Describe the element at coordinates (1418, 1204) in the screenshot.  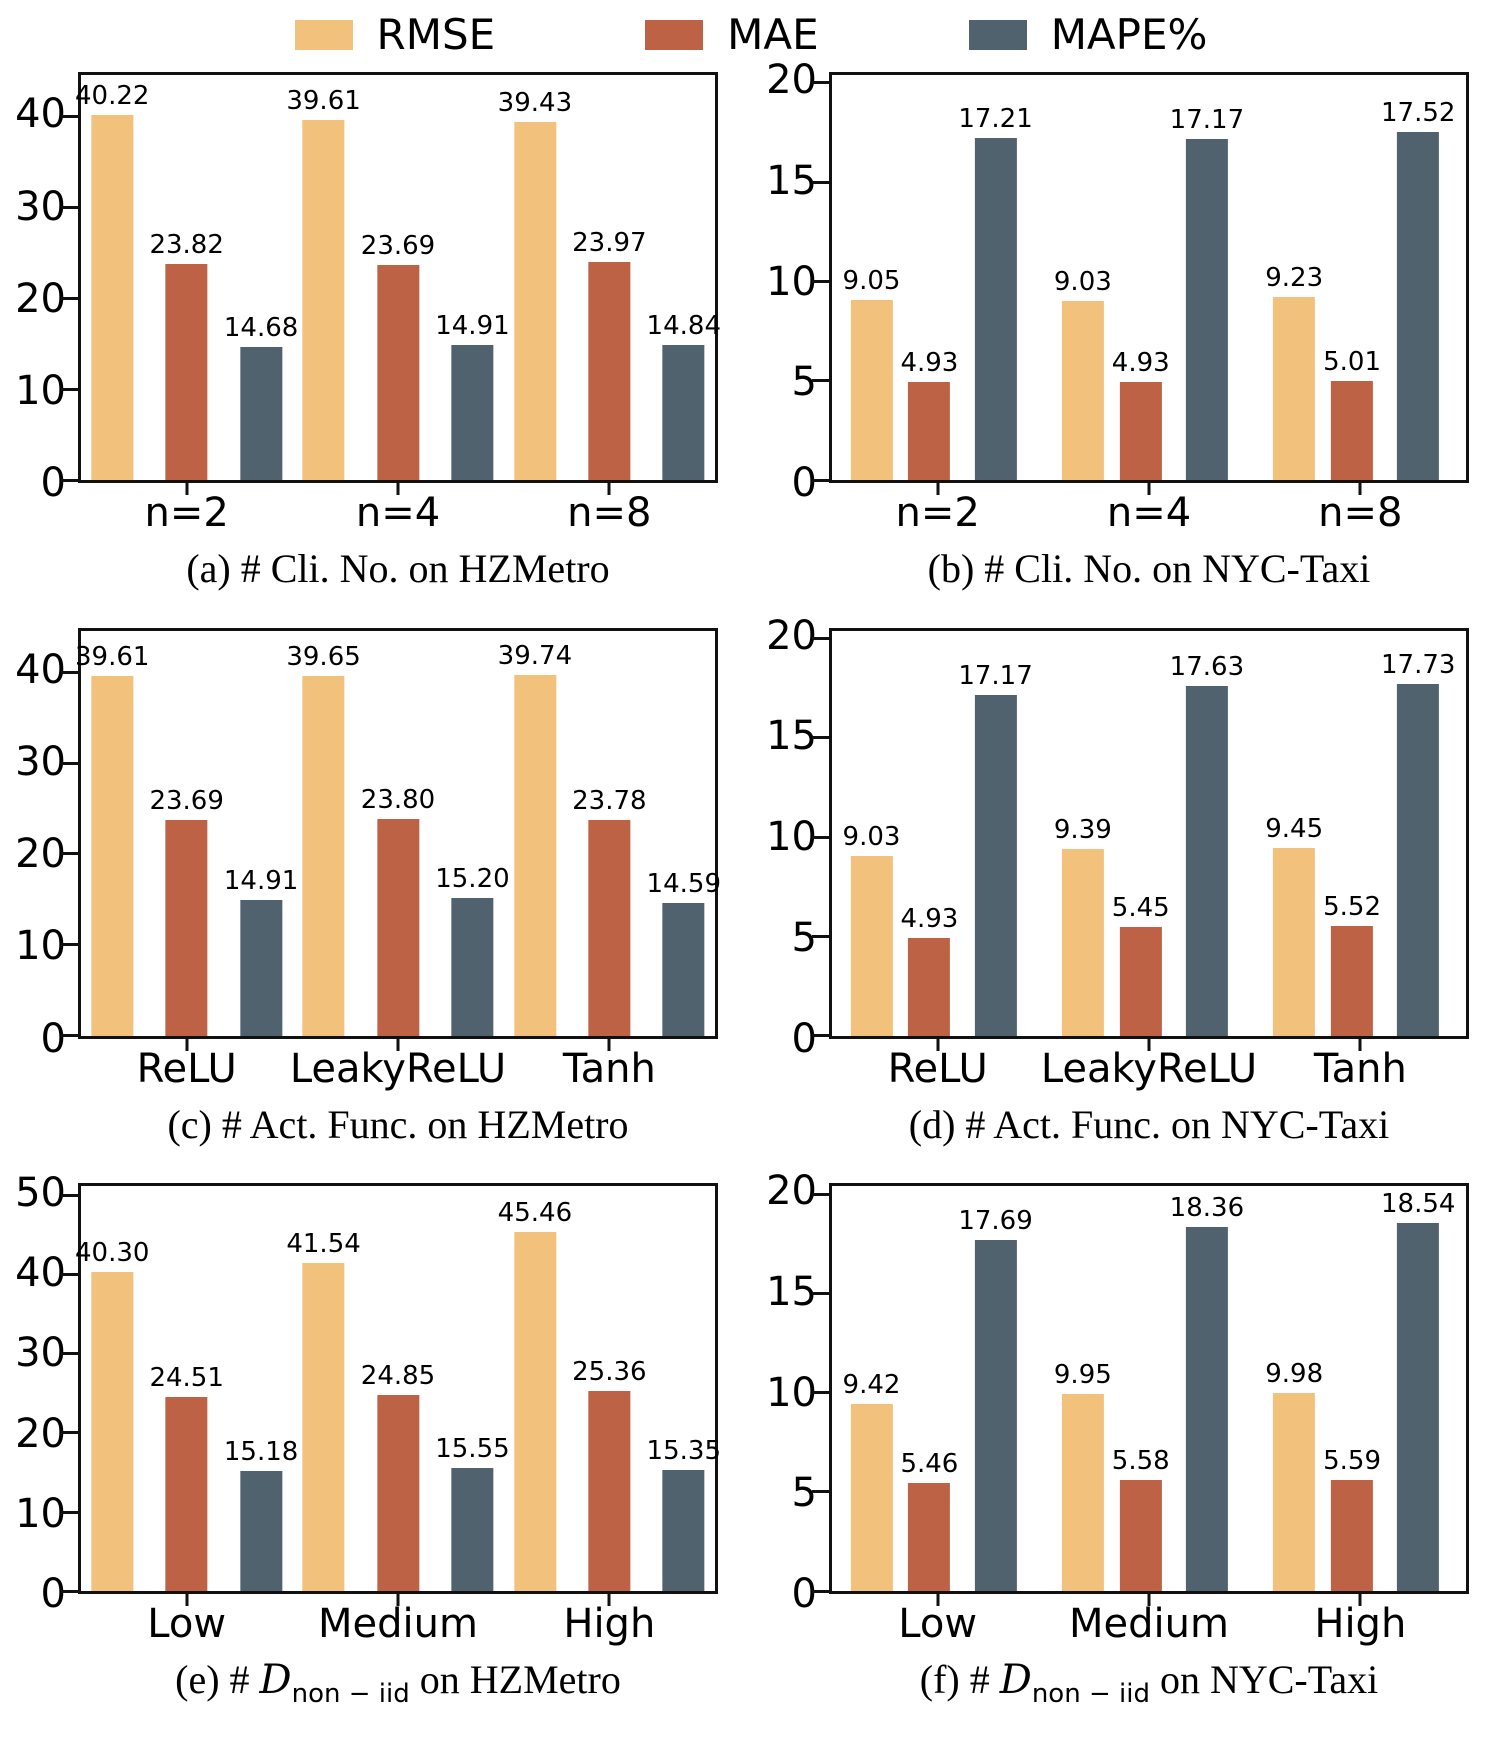
I see `bar-value-label: 18.54` at that location.